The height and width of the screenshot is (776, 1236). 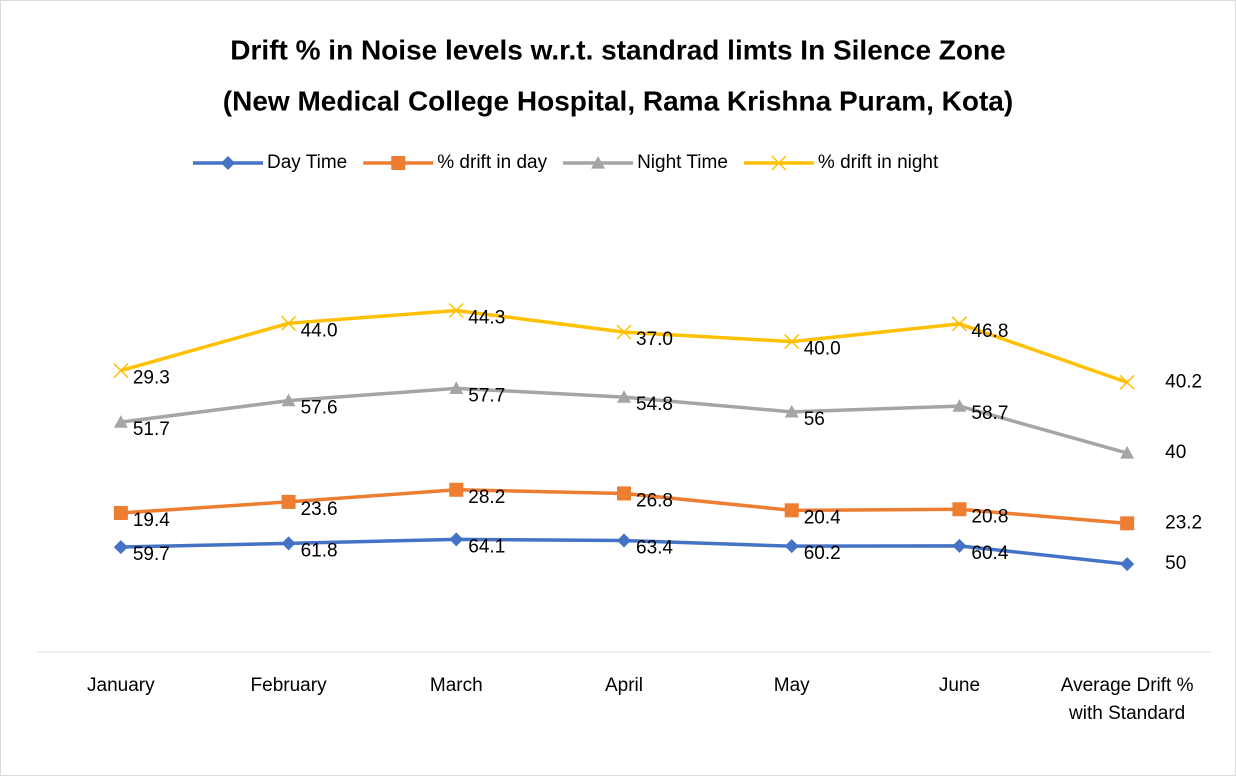 I want to click on x-tick-label: June, so click(x=959, y=685).